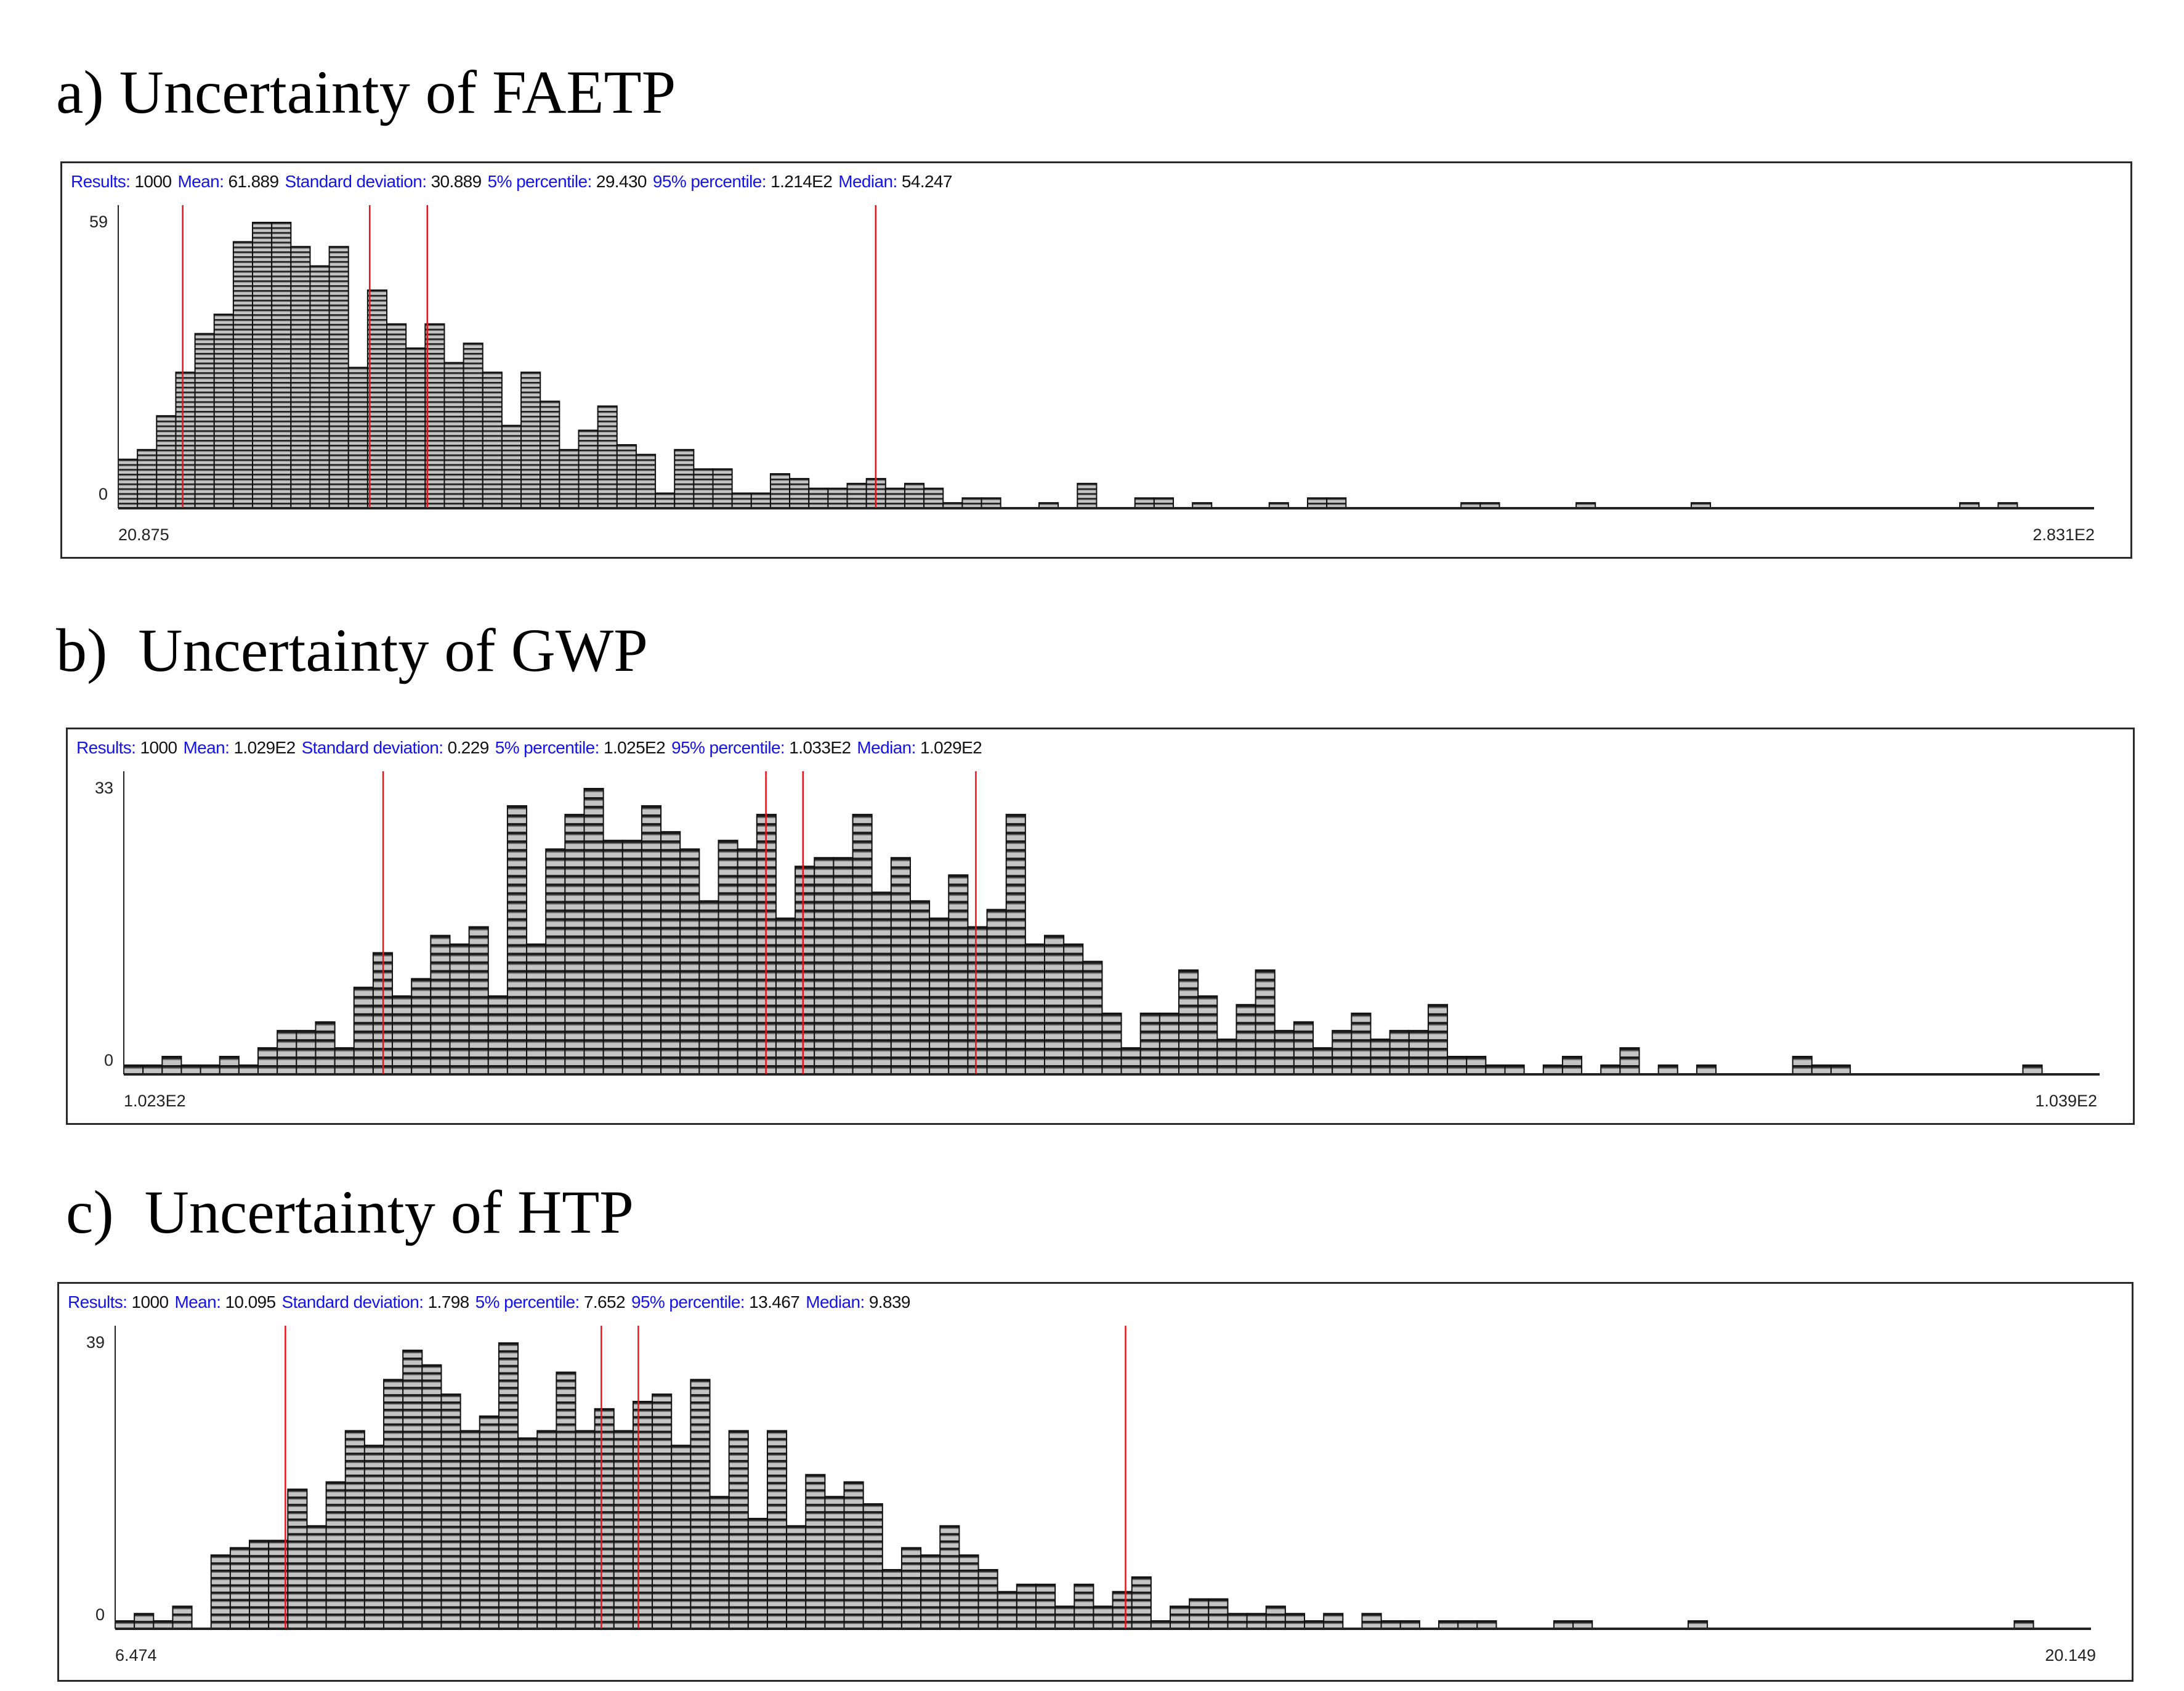 The width and height of the screenshot is (2184, 1691). What do you see at coordinates (621, 181) in the screenshot?
I see `panel-a-stat-value: 29.430` at bounding box center [621, 181].